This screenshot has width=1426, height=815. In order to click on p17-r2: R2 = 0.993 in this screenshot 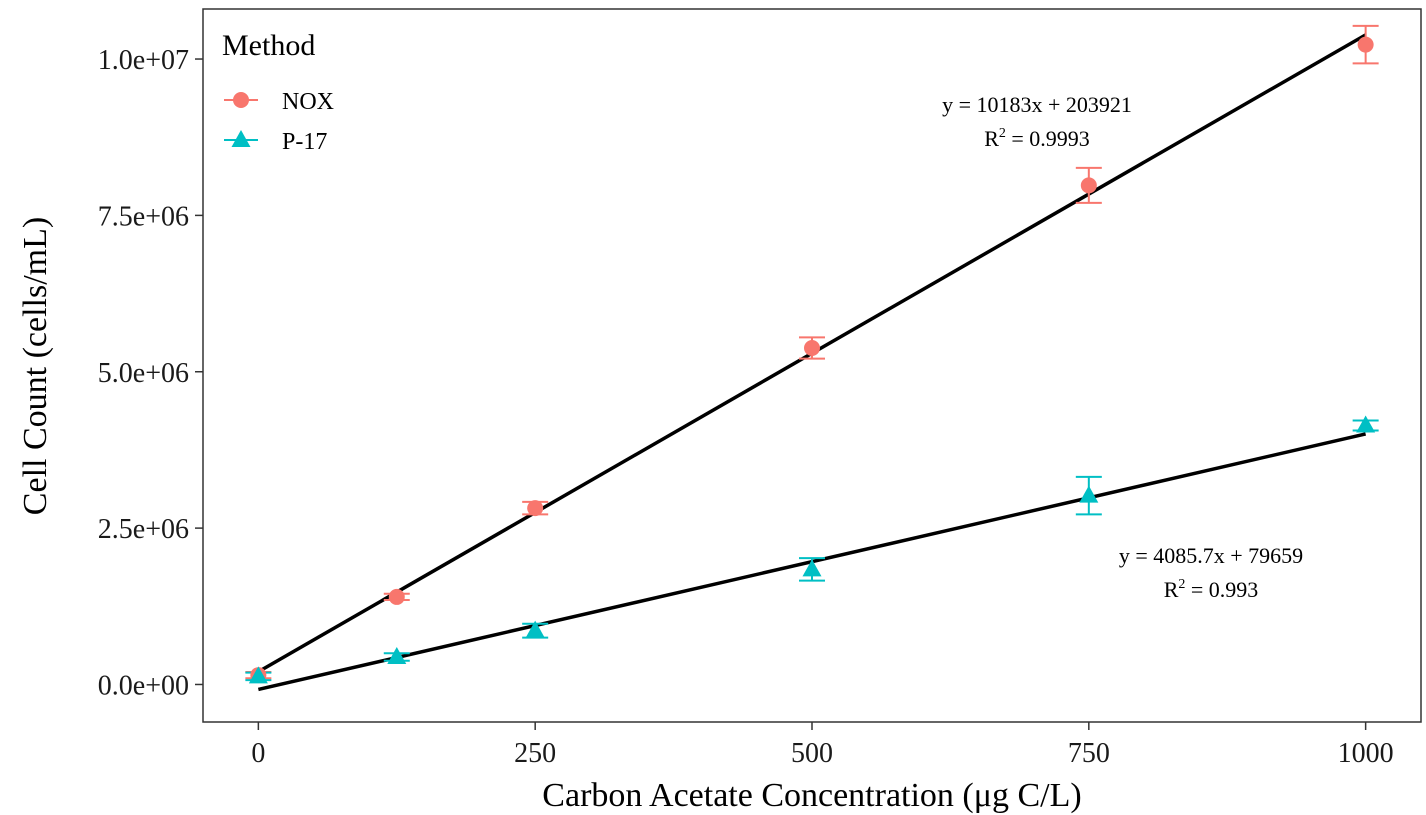, I will do `click(1211, 589)`.